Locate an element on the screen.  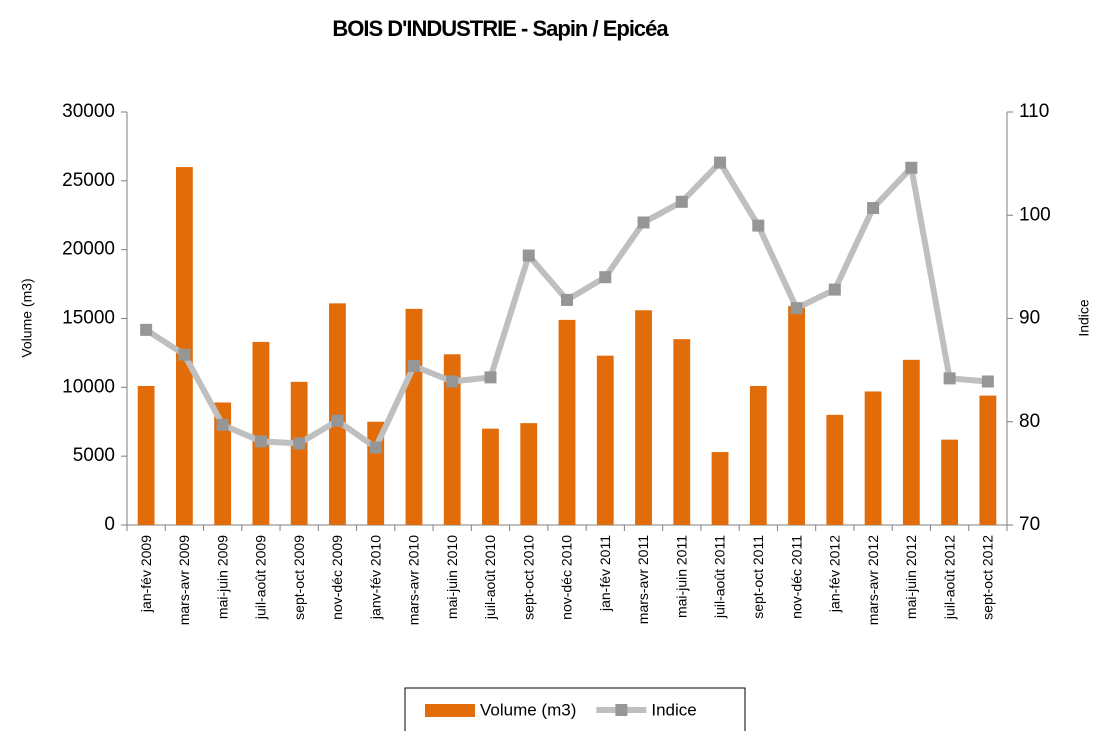
x-tick-label: janv-fév 2010 is located at coordinates (375, 577).